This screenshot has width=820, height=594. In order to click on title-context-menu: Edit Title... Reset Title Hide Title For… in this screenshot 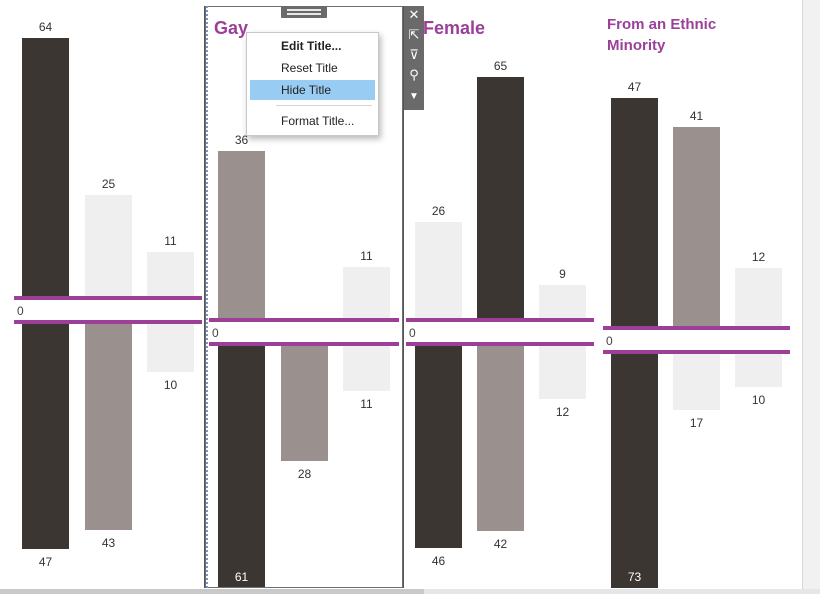, I will do `click(312, 84)`.